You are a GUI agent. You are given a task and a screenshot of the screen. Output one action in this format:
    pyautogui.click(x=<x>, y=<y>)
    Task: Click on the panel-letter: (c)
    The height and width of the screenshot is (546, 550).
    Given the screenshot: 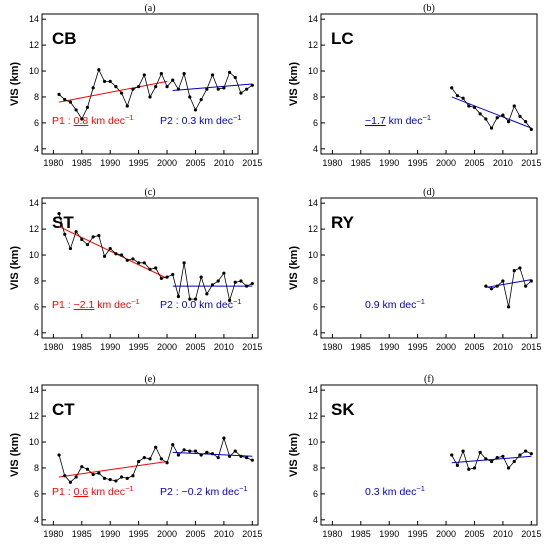 What is the action you would take?
    pyautogui.click(x=149, y=192)
    